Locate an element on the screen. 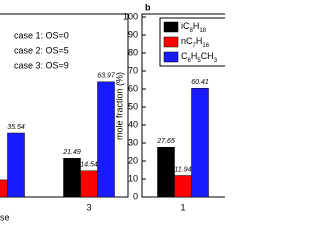  panel-label: b is located at coordinates (148, 7).